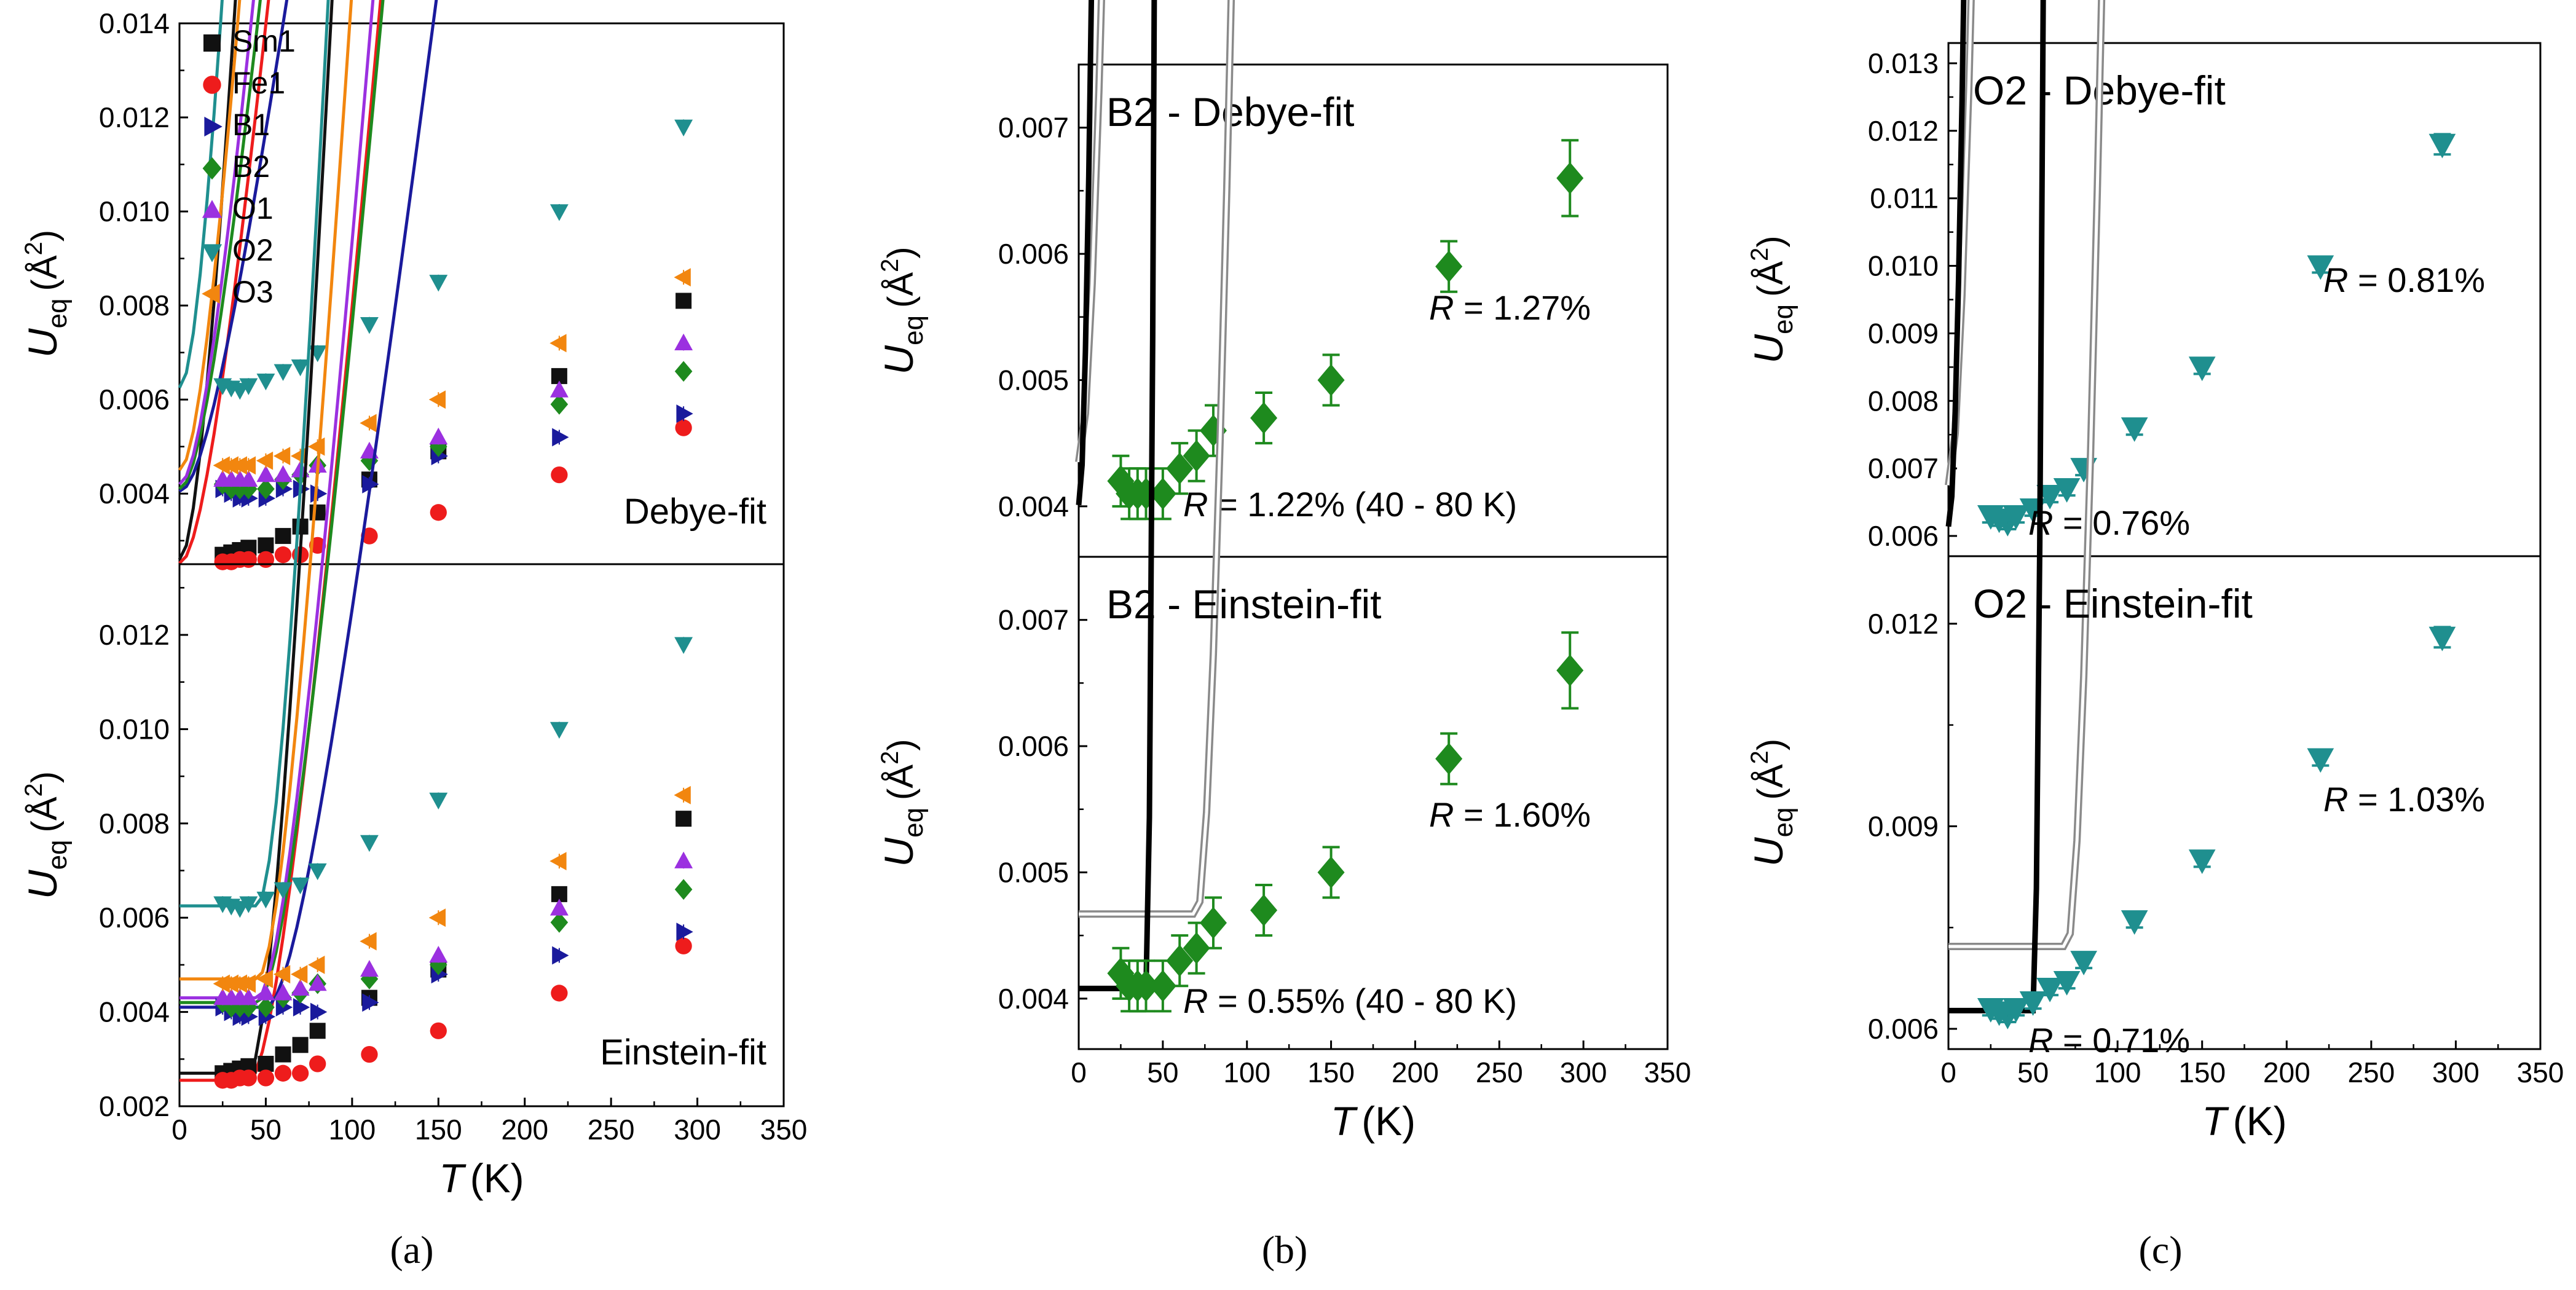  I want to click on x-tick-label: 150, so click(1331, 1072).